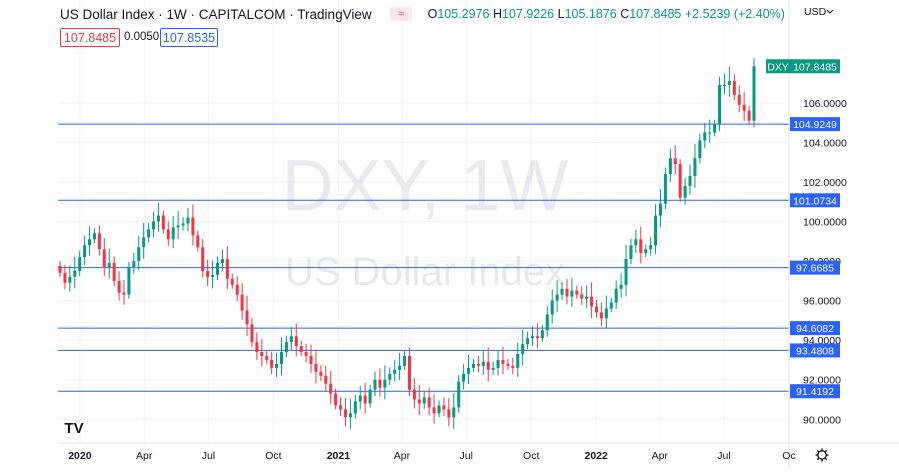 Image resolution: width=899 pixels, height=473 pixels. I want to click on tradingview-logo: TV, so click(73, 428).